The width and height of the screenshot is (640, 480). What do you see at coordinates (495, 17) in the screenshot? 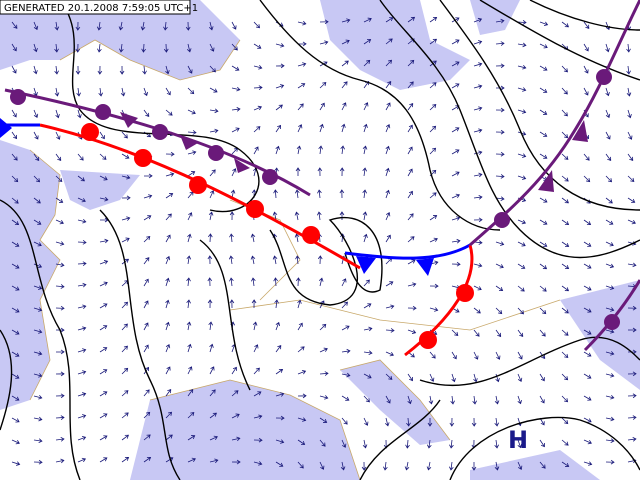
I see `gulf` at bounding box center [495, 17].